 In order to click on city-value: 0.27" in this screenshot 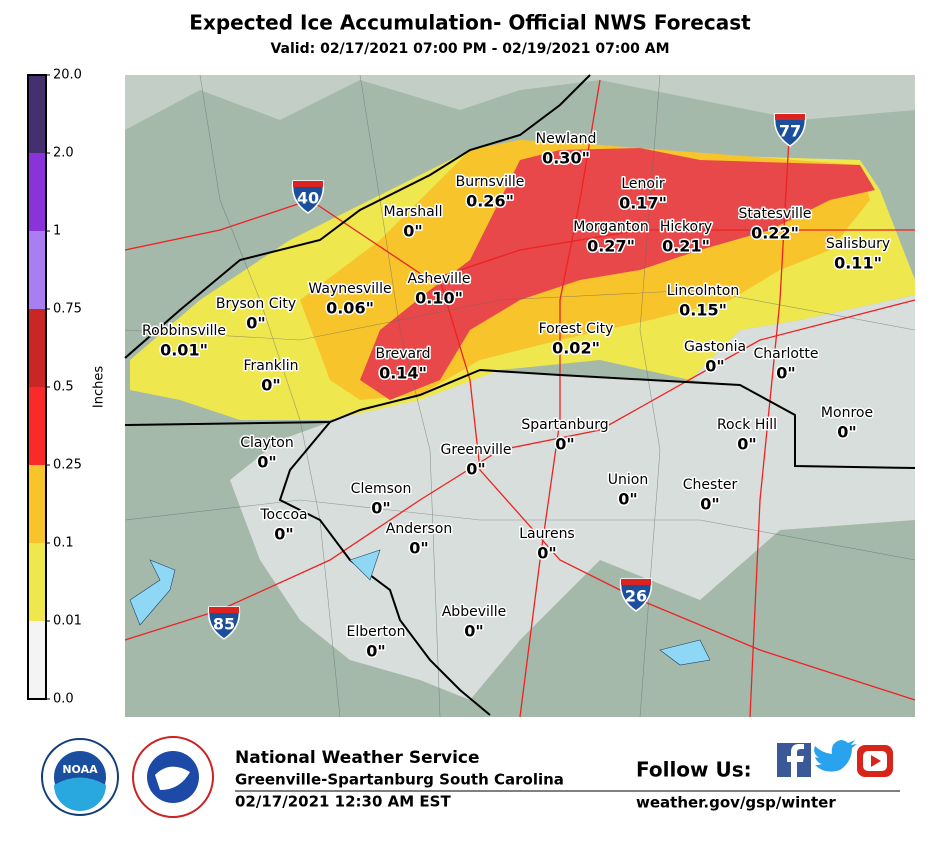, I will do `click(611, 246)`.